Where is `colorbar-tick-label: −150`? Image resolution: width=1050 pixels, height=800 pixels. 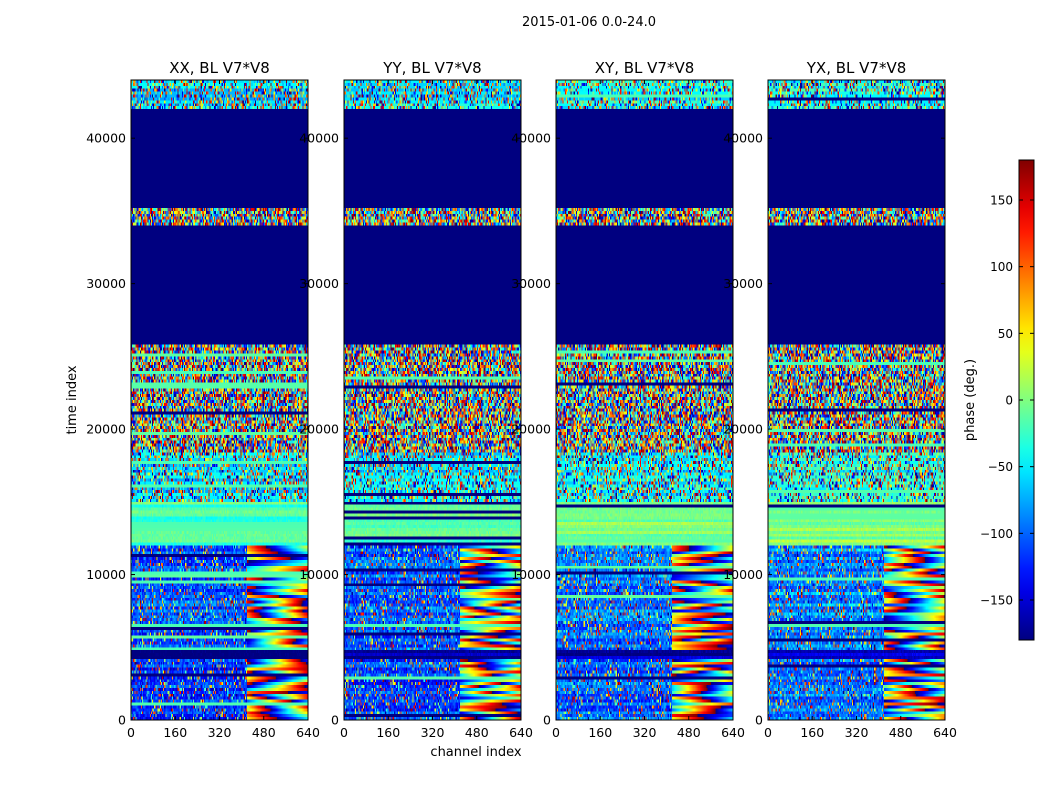 colorbar-tick-label: −150 is located at coordinates (996, 601).